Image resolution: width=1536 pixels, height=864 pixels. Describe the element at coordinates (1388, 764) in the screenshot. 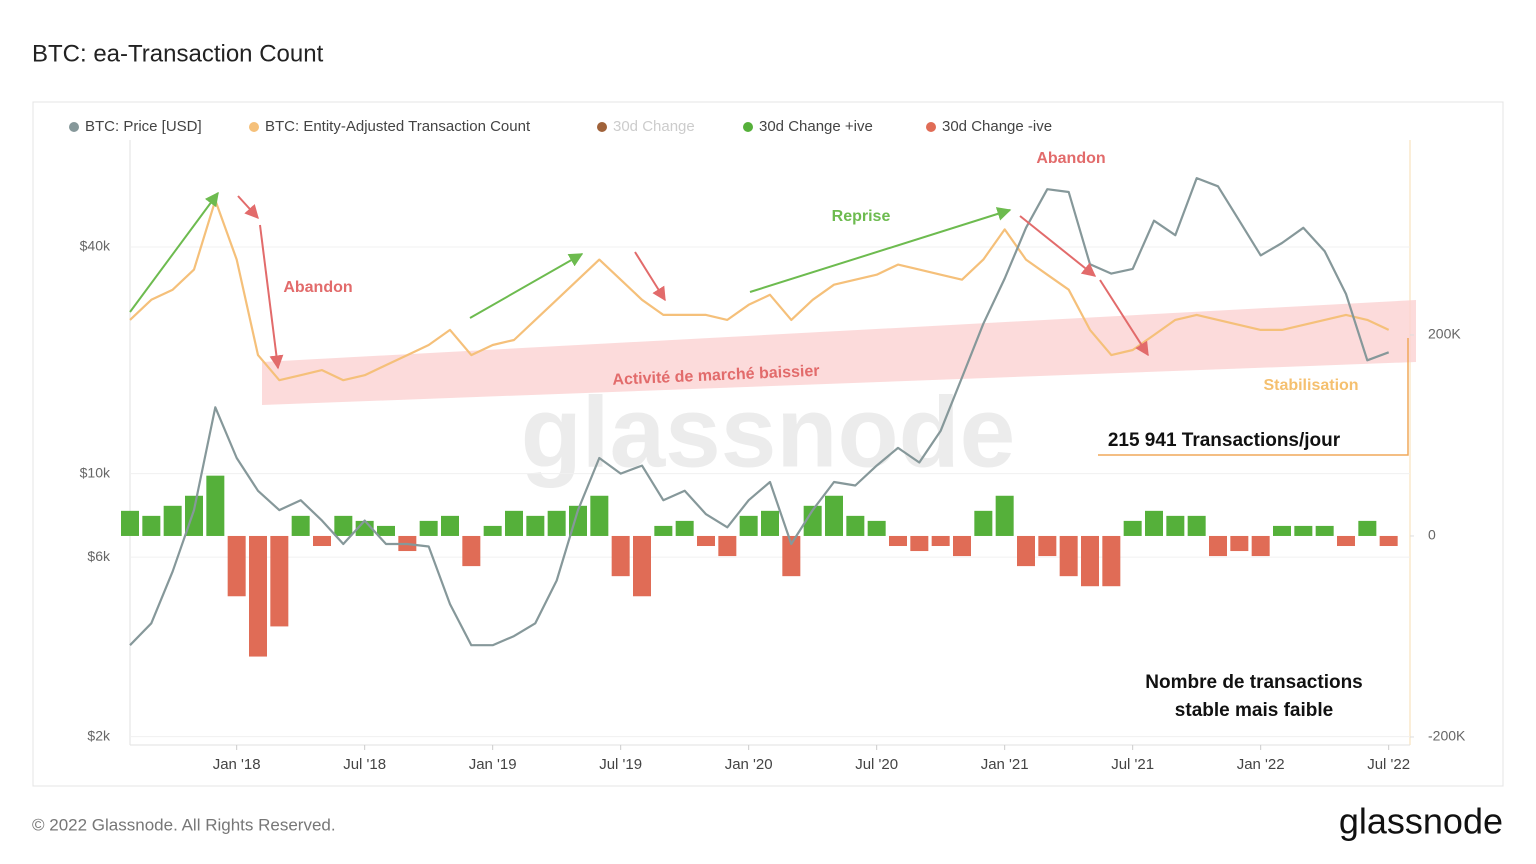

I see `x-tick-label: Jul '22` at that location.